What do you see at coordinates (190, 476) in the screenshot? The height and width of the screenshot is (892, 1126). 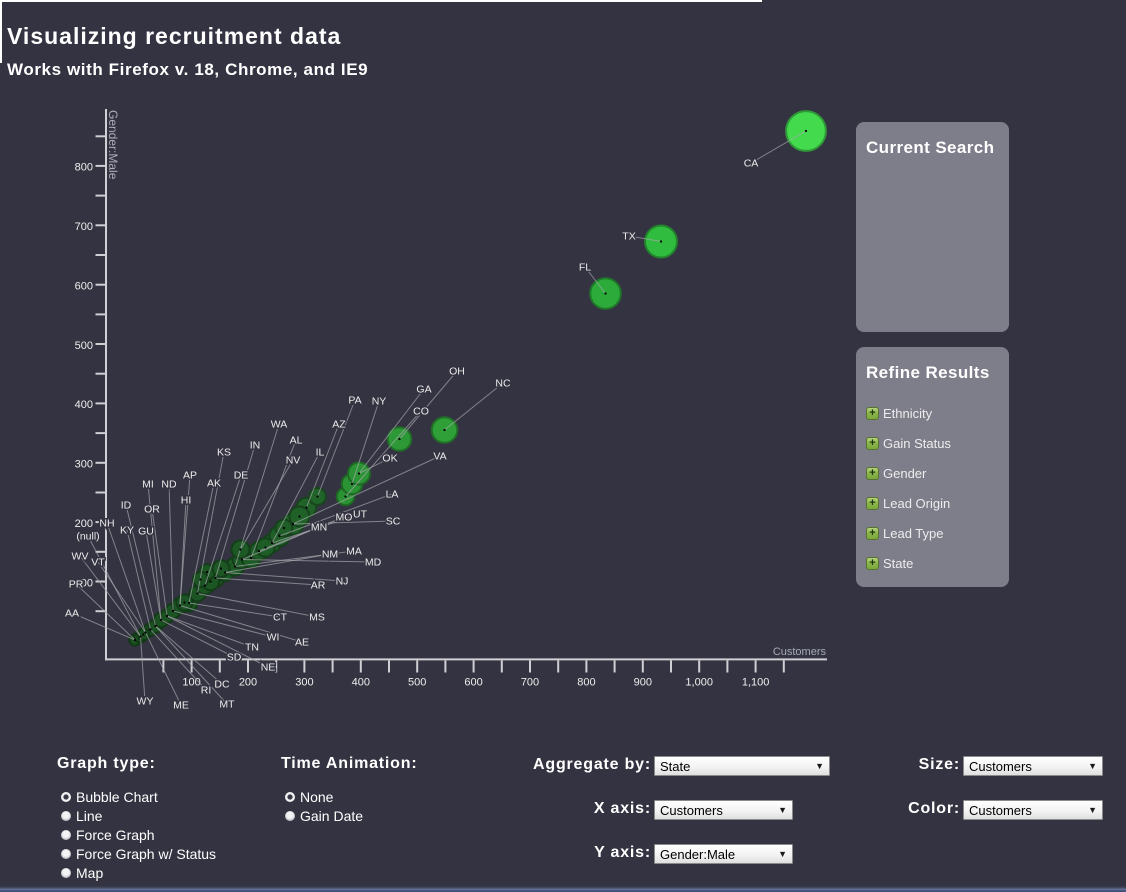 I see `svg-text: AP` at bounding box center [190, 476].